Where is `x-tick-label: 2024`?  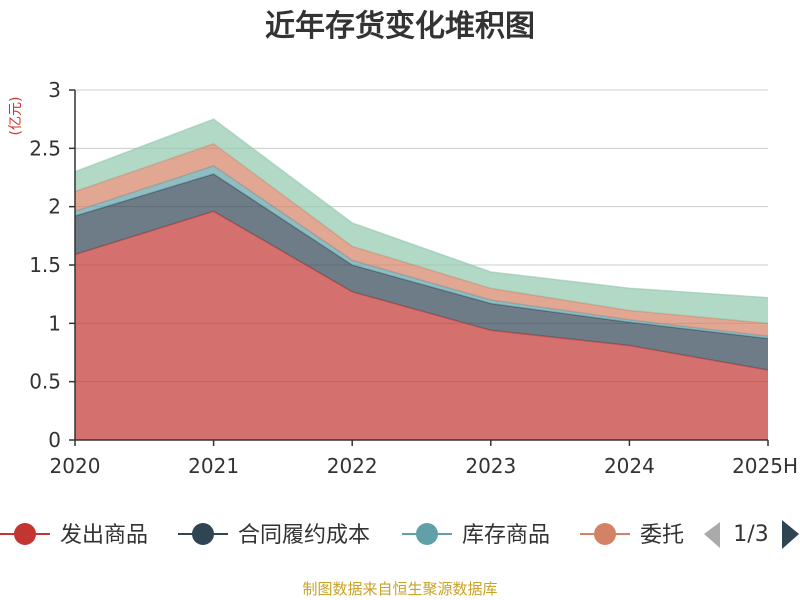 x-tick-label: 2024 is located at coordinates (629, 466).